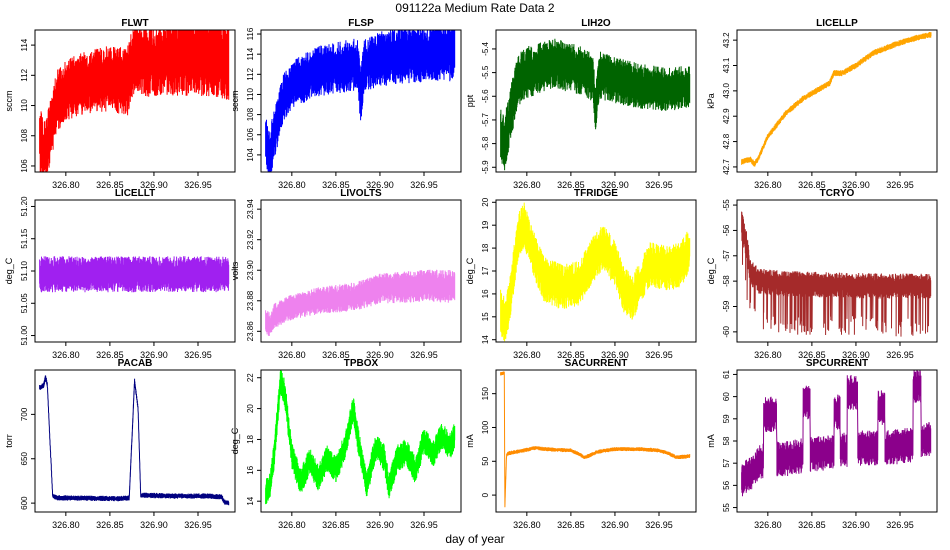 The image size is (950, 550). I want to click on figure-xlabel: day of year, so click(474, 539).